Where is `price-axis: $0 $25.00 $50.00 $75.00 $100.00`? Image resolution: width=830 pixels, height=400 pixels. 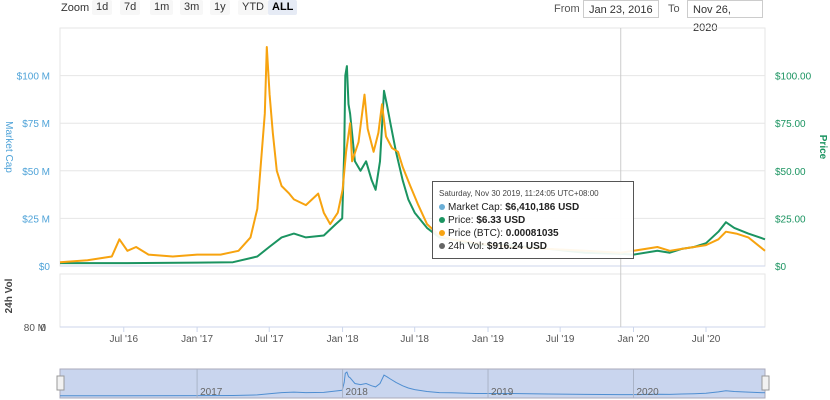
price-axis: $0 $25.00 $50.00 $75.00 $100.00 is located at coordinates (793, 172).